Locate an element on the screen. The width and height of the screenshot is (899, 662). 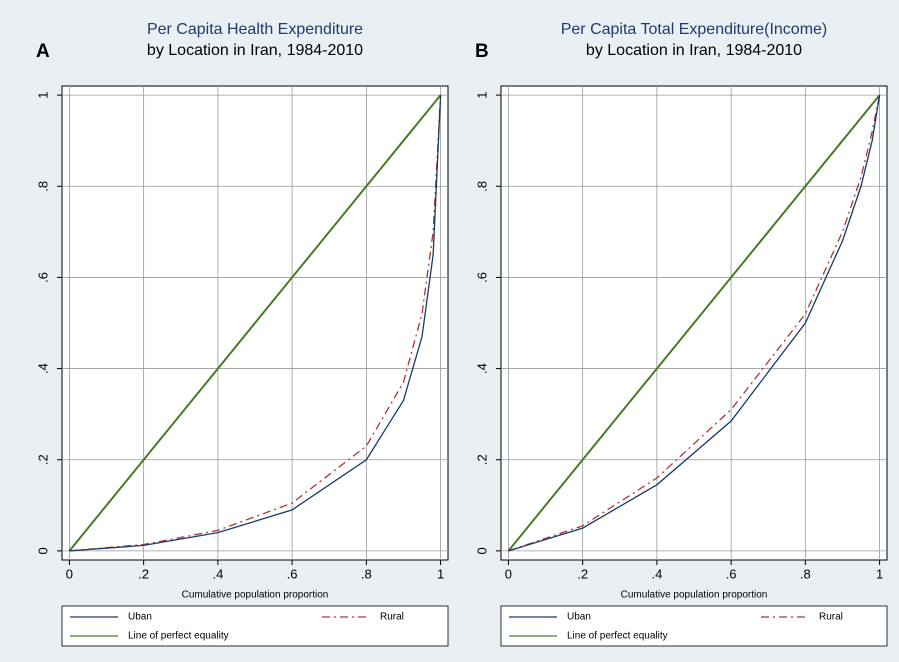
panel-label: B is located at coordinates (482, 51).